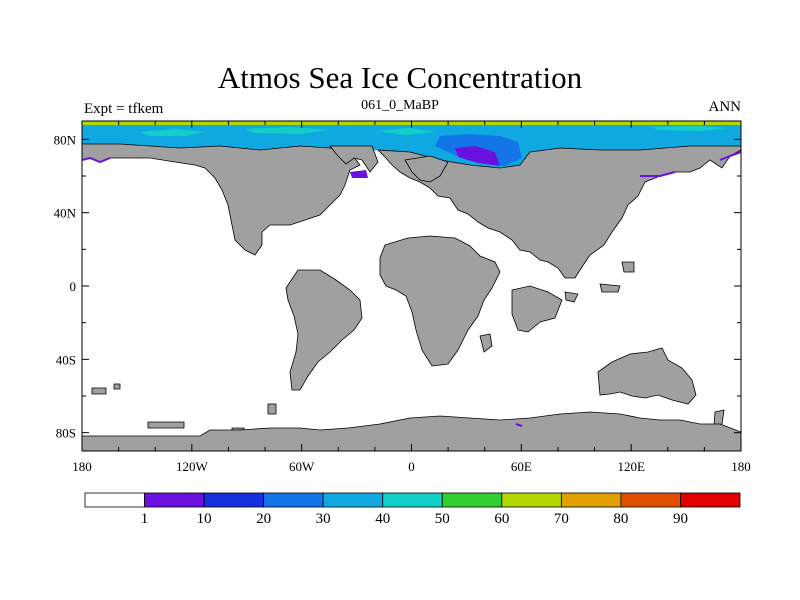 The width and height of the screenshot is (800, 600). What do you see at coordinates (382, 519) in the screenshot?
I see `colorbar-label: 40` at bounding box center [382, 519].